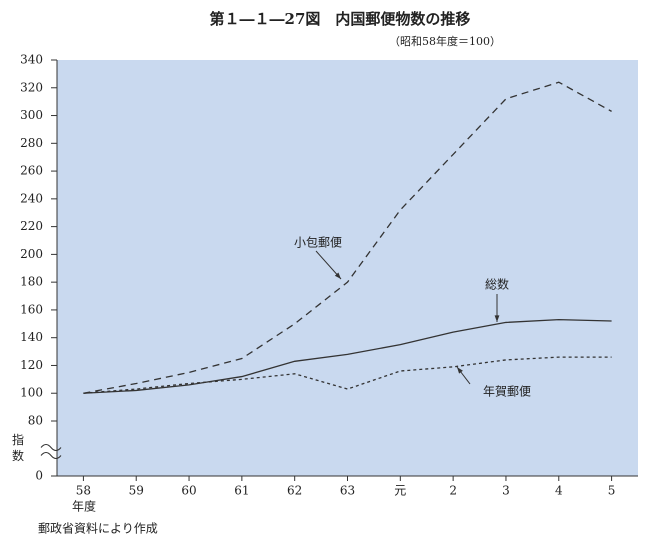 The width and height of the screenshot is (653, 547). What do you see at coordinates (497, 284) in the screenshot?
I see `series-label: 総数` at bounding box center [497, 284].